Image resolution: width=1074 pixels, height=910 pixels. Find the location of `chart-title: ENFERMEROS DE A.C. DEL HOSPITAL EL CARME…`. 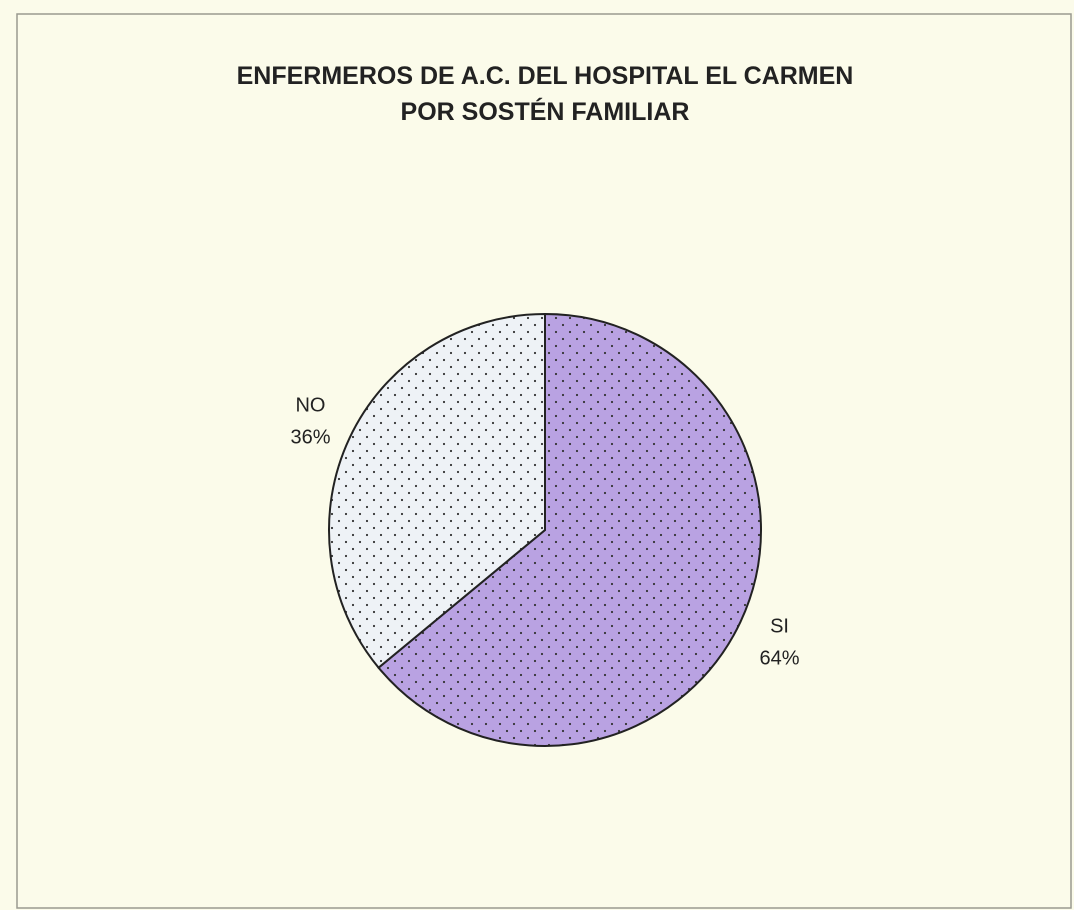

chart-title: ENFERMEROS DE A.C. DEL HOSPITAL EL CARME… is located at coordinates (545, 76).